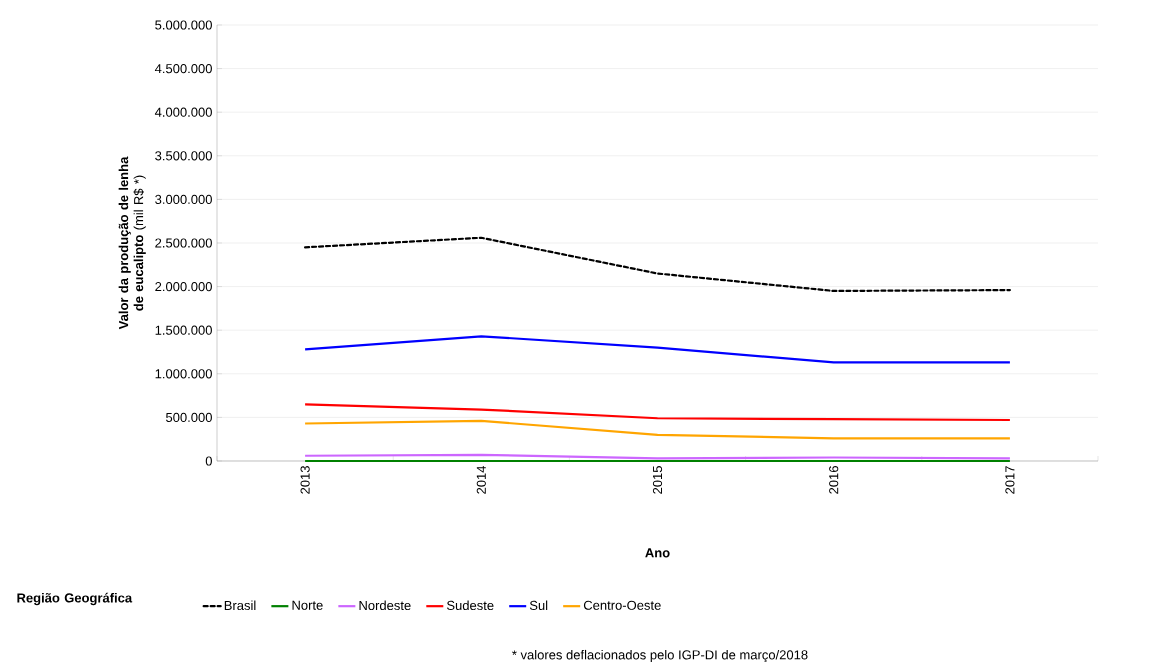 This screenshot has width=1151, height=668. What do you see at coordinates (657, 553) in the screenshot?
I see `x-axis-title: Ano` at bounding box center [657, 553].